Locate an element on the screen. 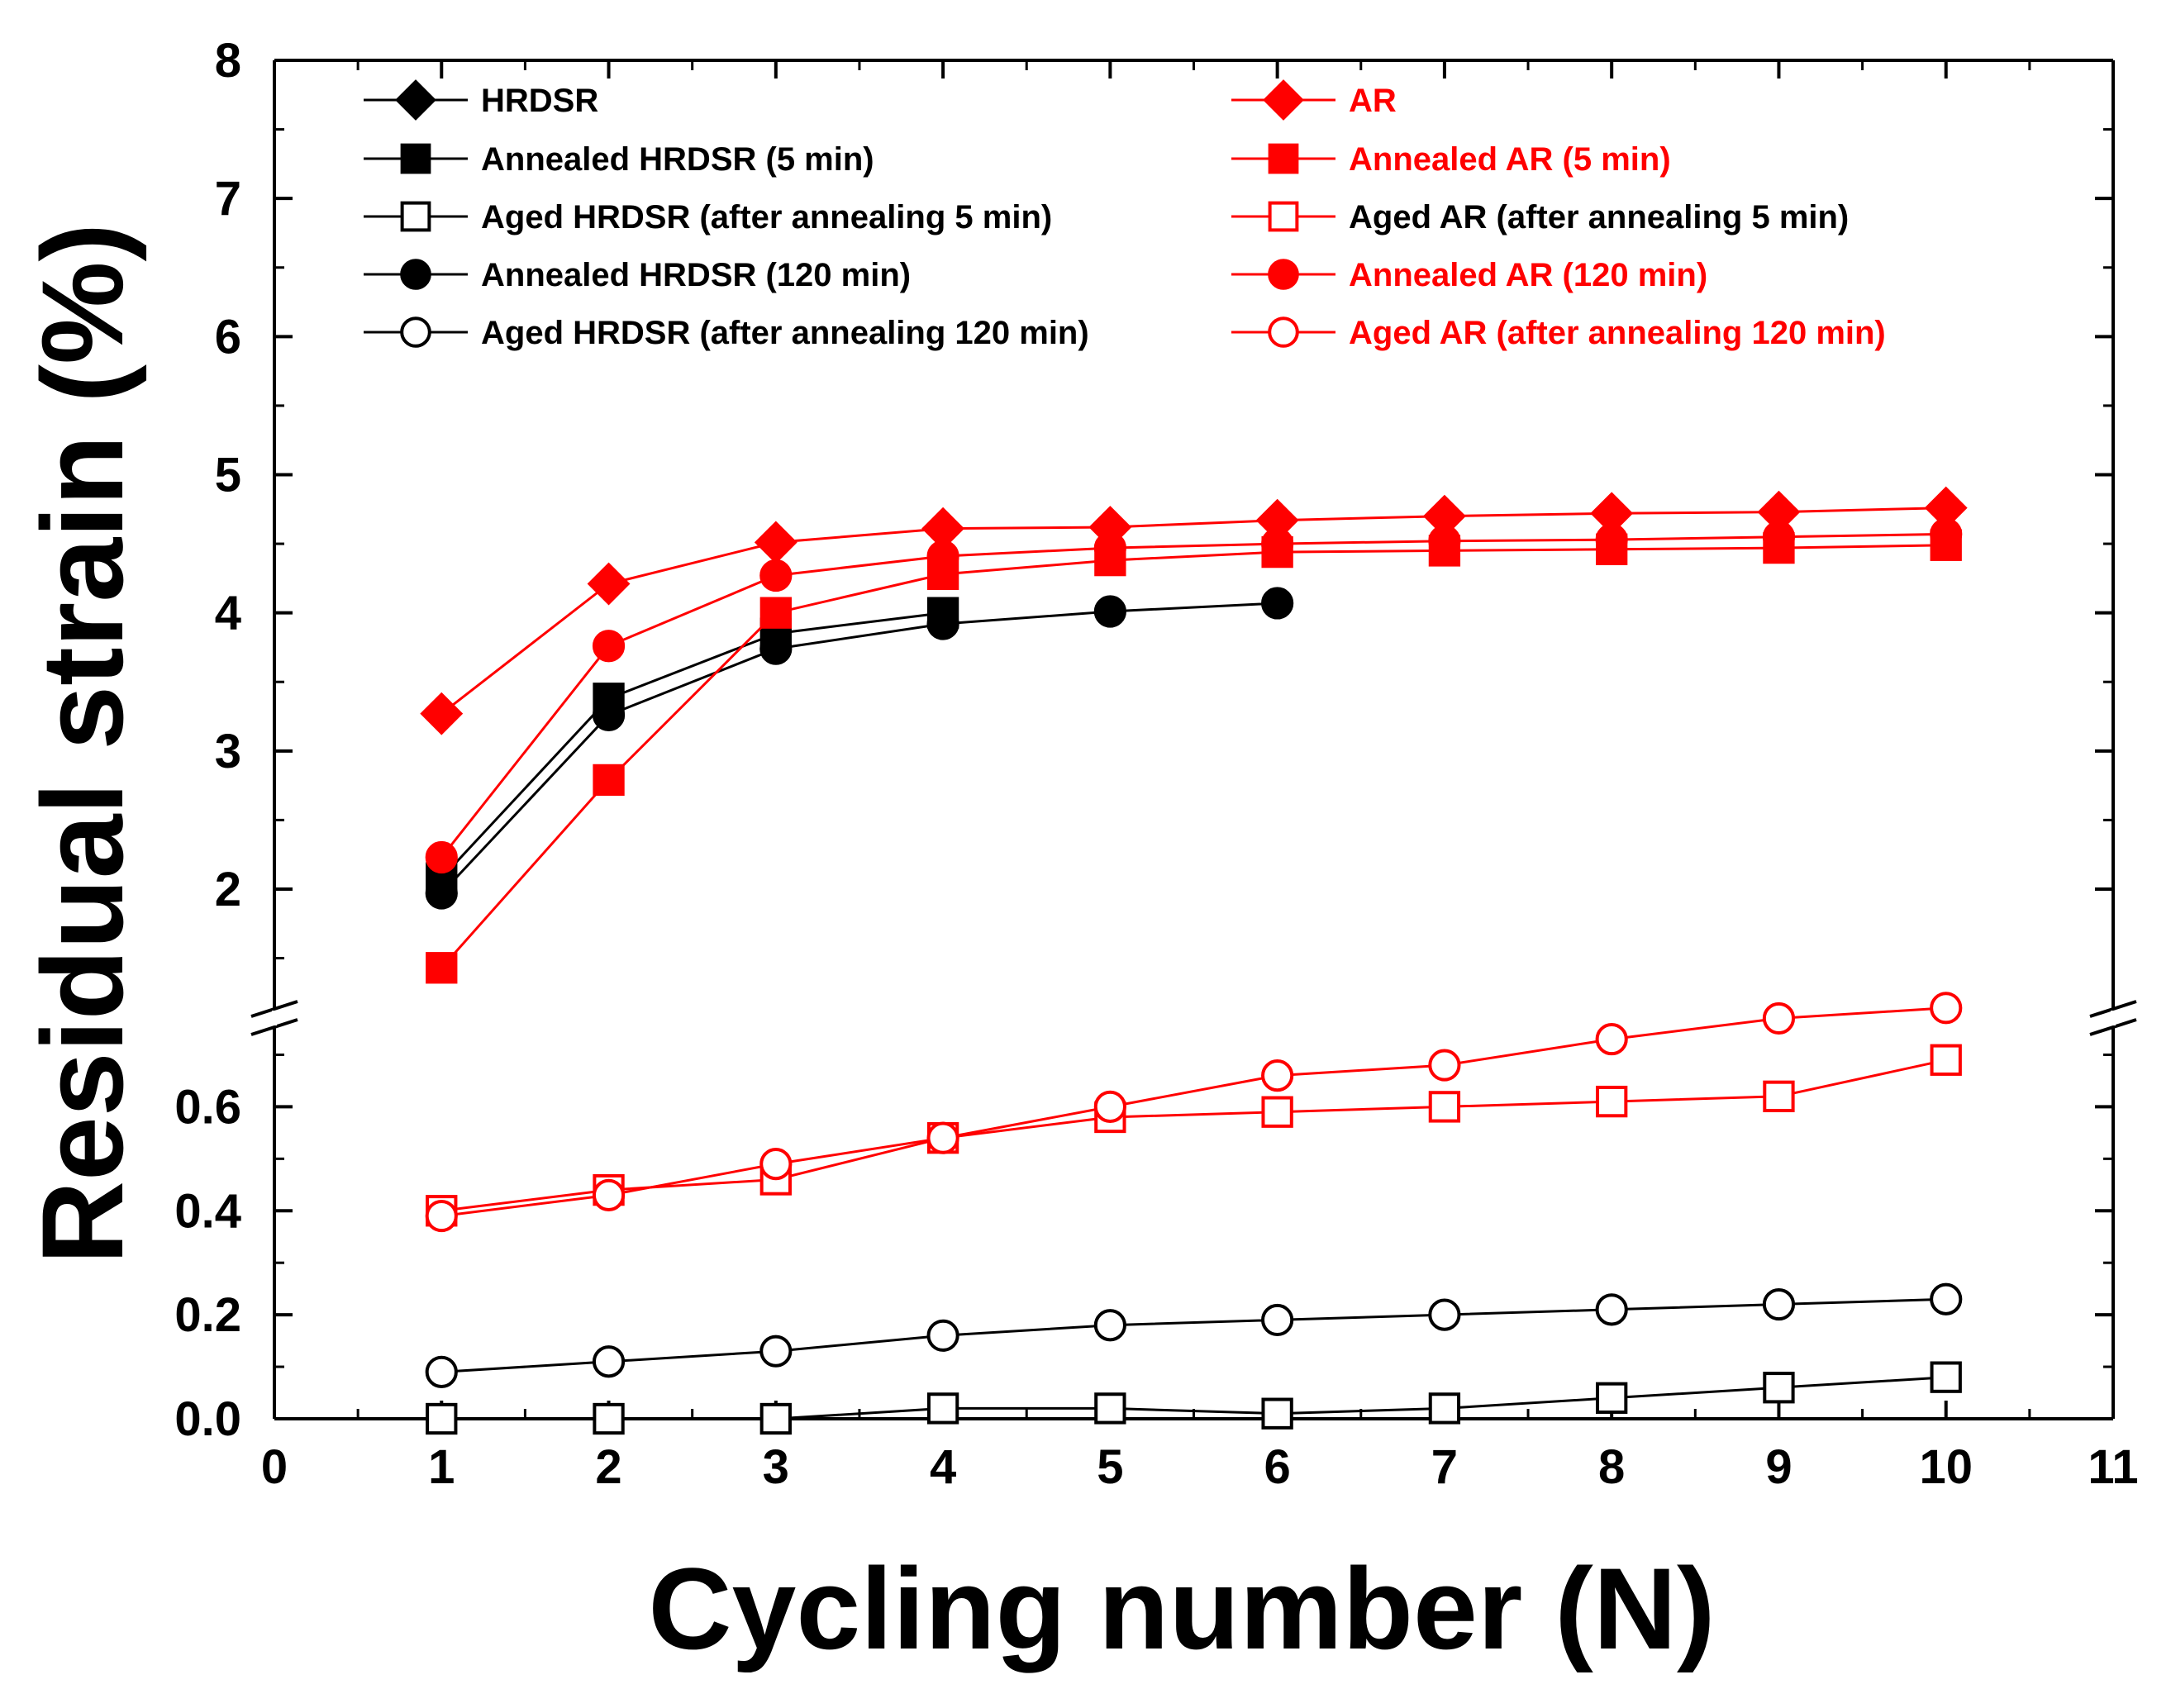 The width and height of the screenshot is (2171, 1708). legend-label: AR is located at coordinates (1373, 101).